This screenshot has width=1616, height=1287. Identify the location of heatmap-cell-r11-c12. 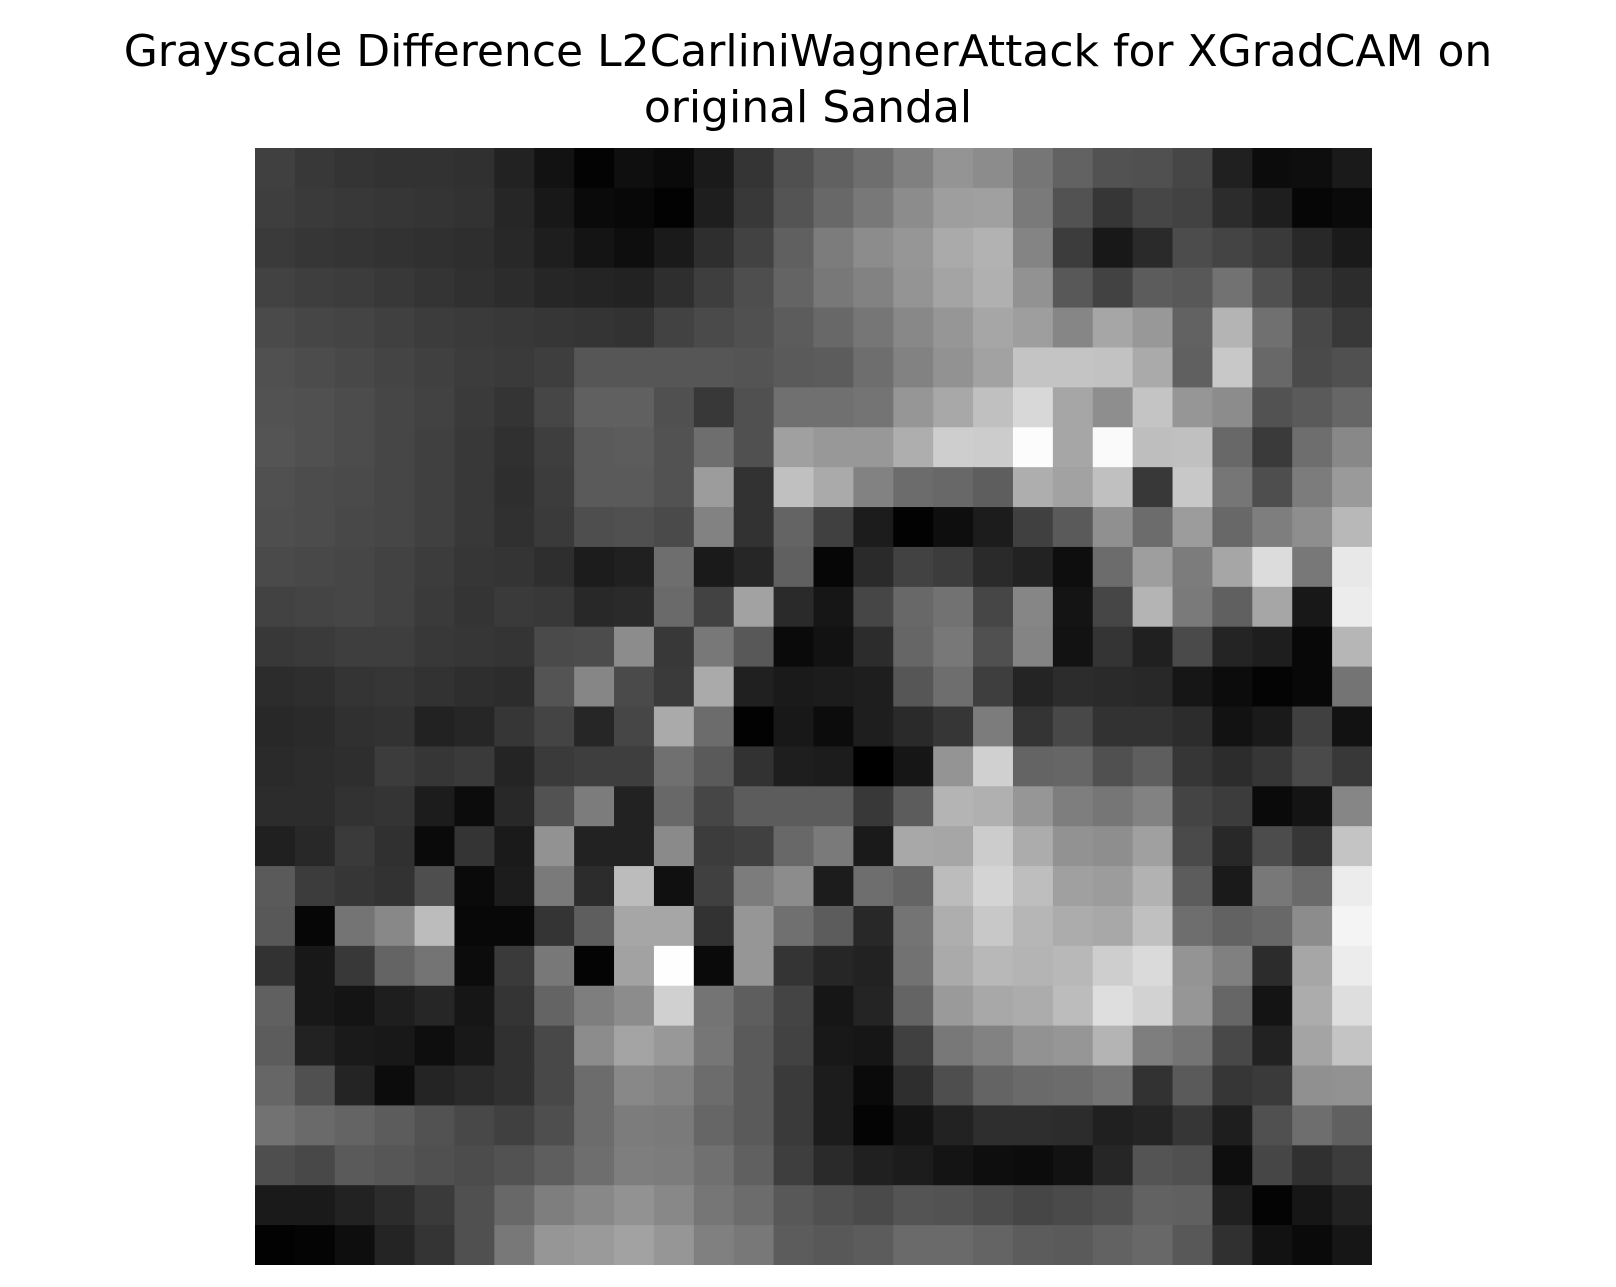
(754, 607).